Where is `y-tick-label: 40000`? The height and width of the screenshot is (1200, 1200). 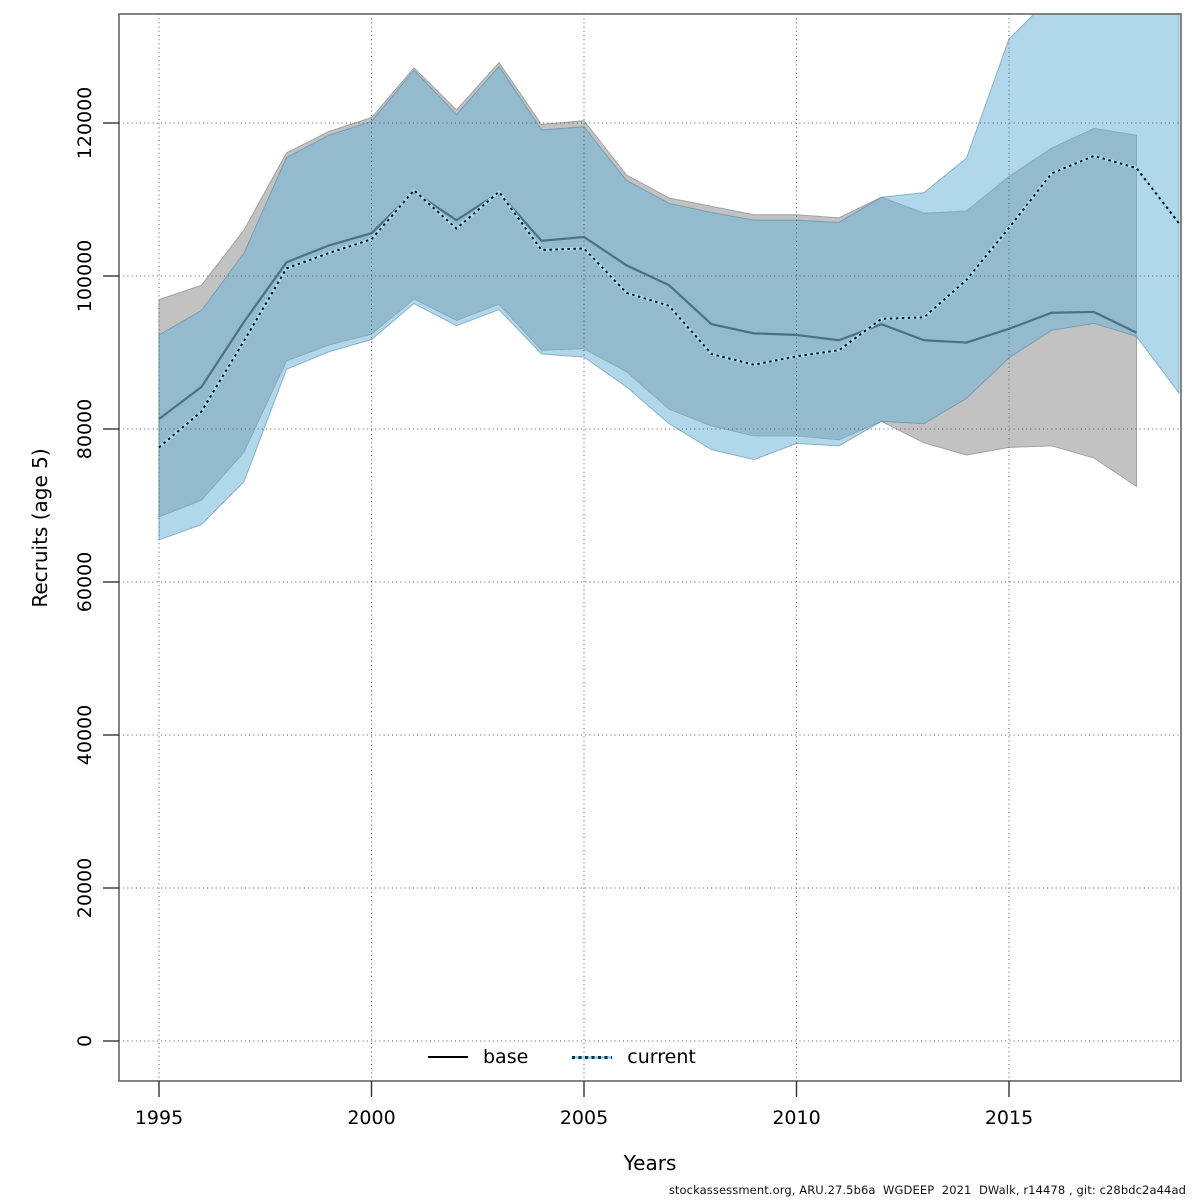
y-tick-label: 40000 is located at coordinates (85, 735).